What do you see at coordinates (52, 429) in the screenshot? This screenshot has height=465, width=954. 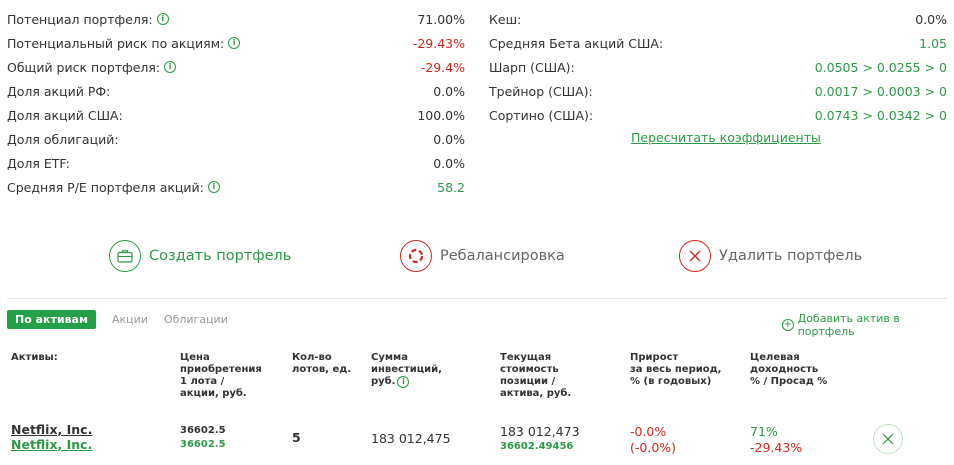 I see `asset-link: Netflix, Inc.` at bounding box center [52, 429].